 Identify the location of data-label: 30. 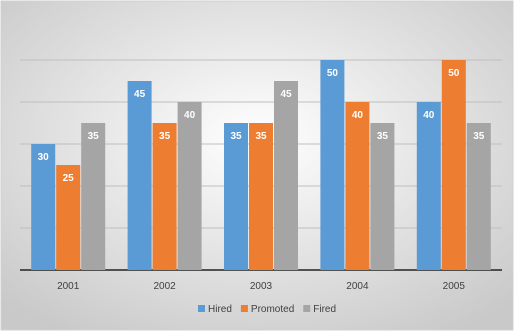
(44, 157).